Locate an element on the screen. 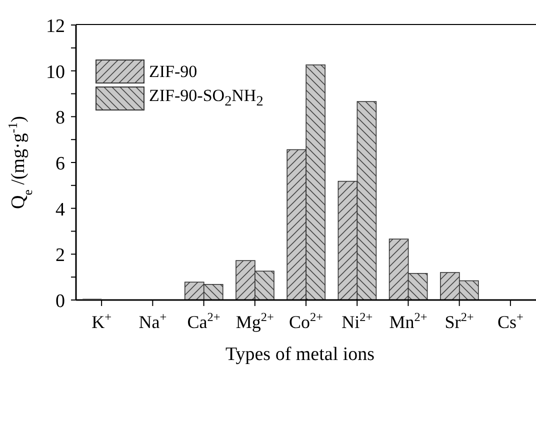 Image resolution: width=536 pixels, height=430 pixels. x-tick-label: Mg$^{2+}$ is located at coordinates (255, 321).